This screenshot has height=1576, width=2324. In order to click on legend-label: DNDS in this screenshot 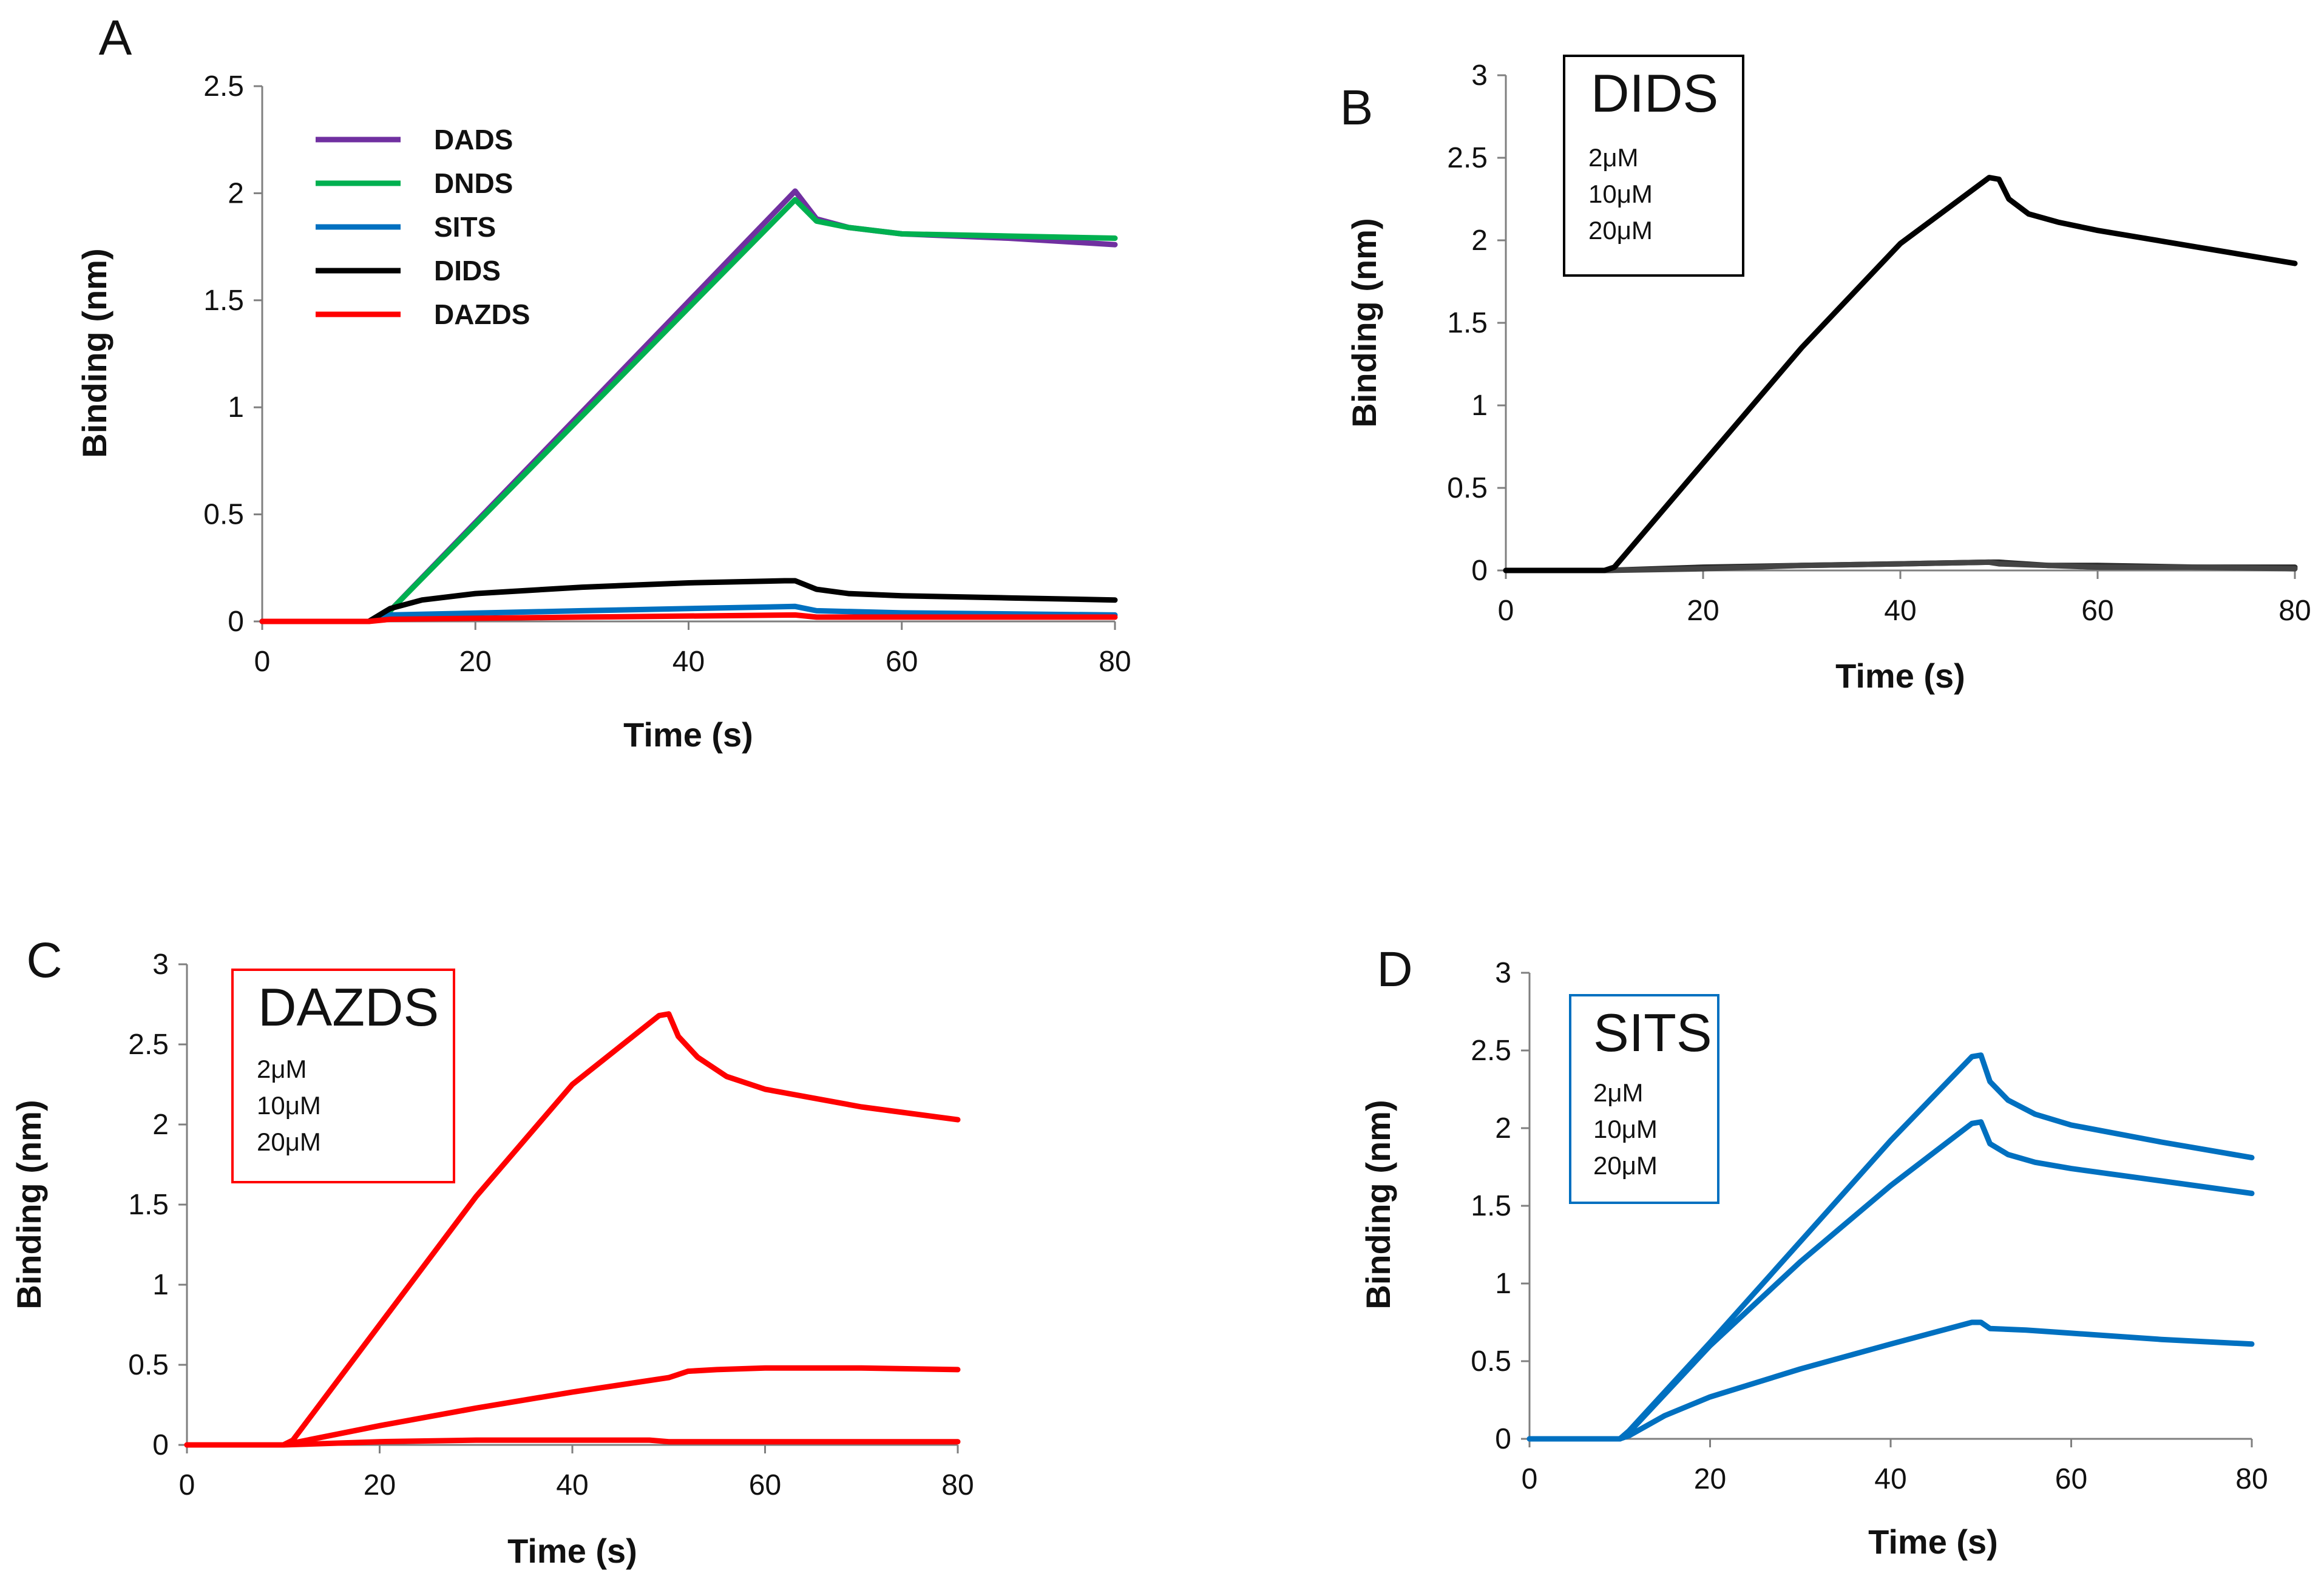, I will do `click(473, 183)`.